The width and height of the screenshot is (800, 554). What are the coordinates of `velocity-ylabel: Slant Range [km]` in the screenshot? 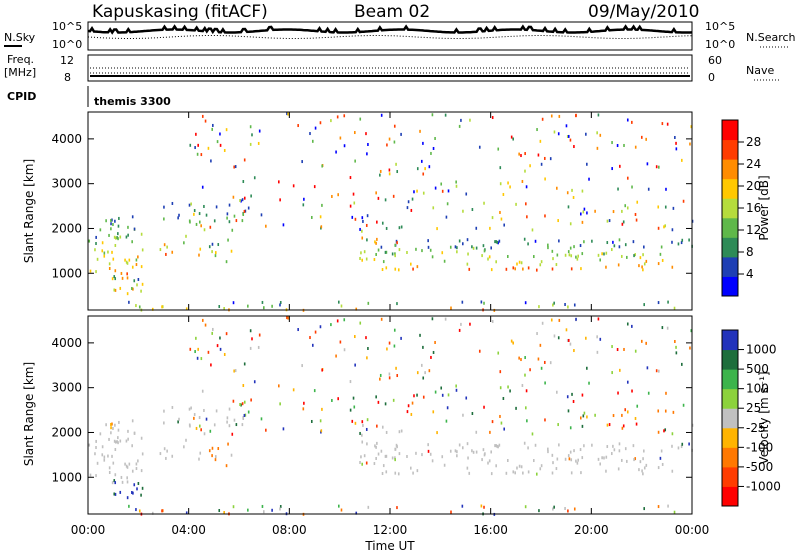 It's located at (29, 414).